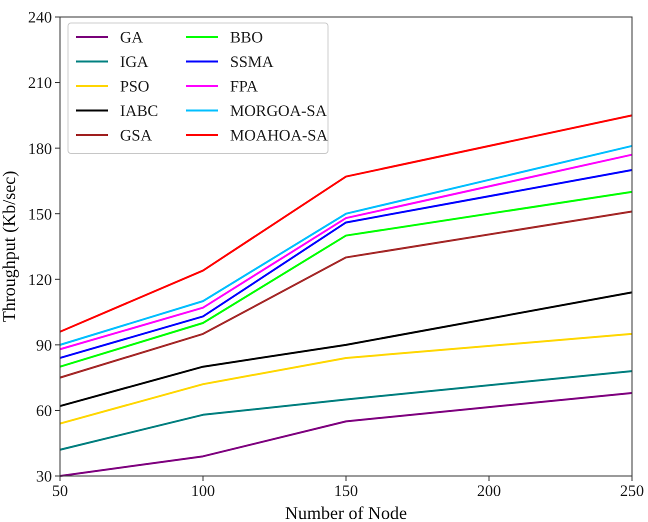  What do you see at coordinates (40, 83) in the screenshot?
I see `y-tick-label: 210` at bounding box center [40, 83].